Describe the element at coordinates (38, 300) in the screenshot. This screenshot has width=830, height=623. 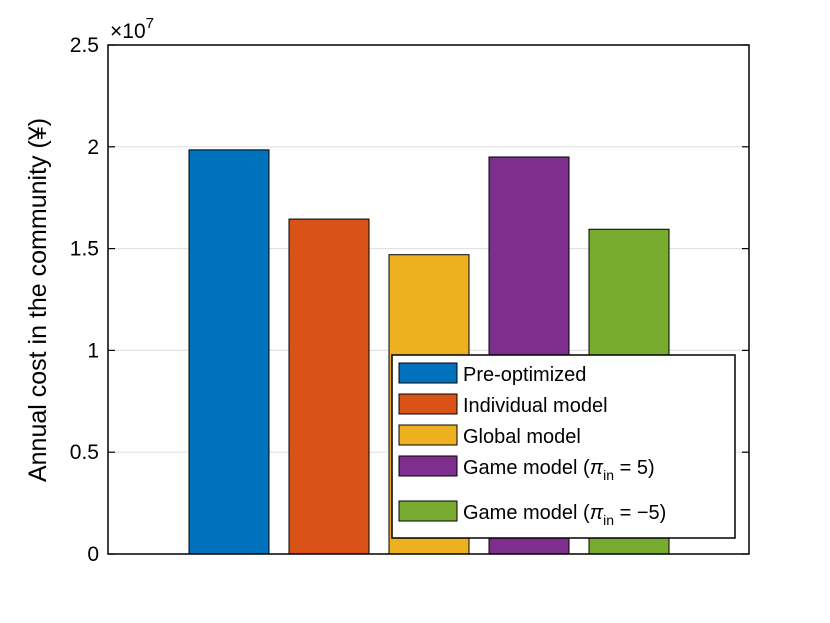
I see `y-axis-label: Annual cost in the community (¥)` at that location.